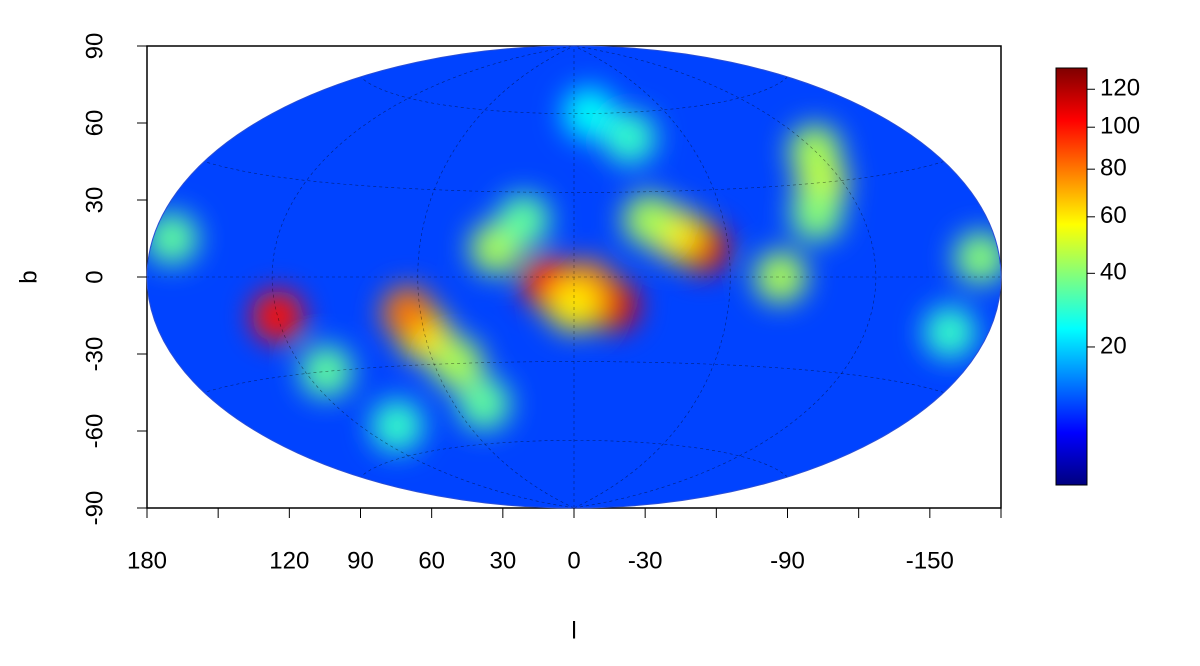  I want to click on y-tick-label: -90, so click(94, 508).